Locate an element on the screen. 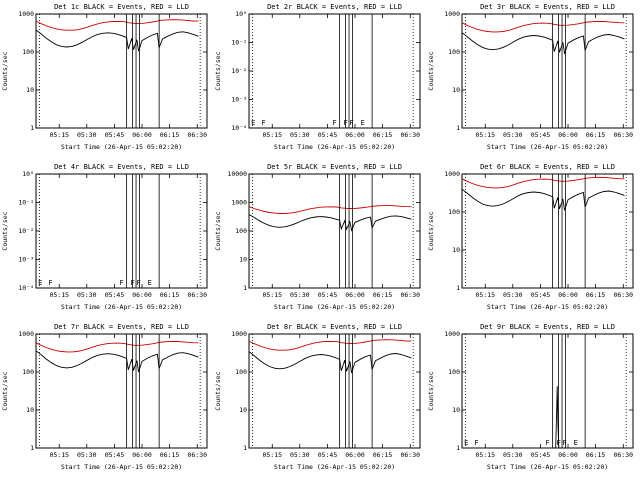 The image size is (640, 480). chart-title: Det 8r BLACK = Events, RED = LLD is located at coordinates (334, 327).